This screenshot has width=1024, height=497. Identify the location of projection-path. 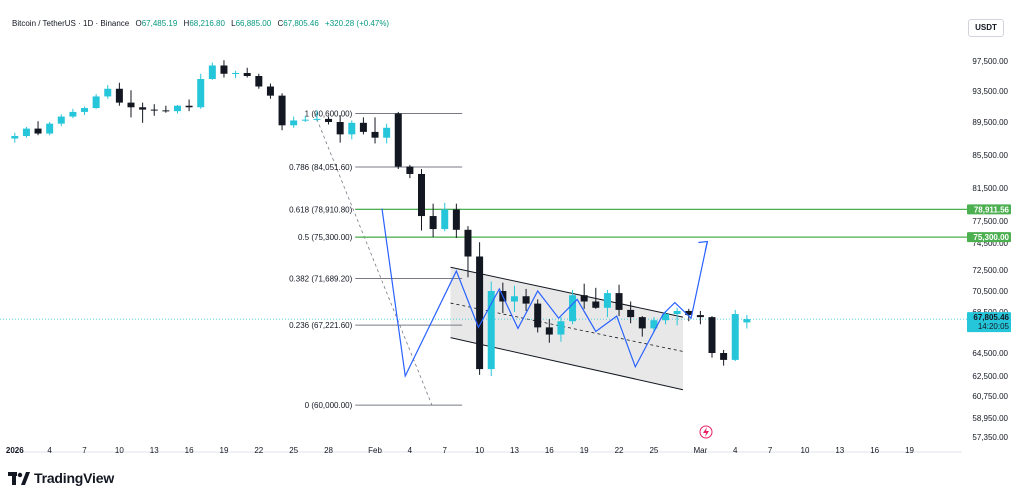
(544, 293).